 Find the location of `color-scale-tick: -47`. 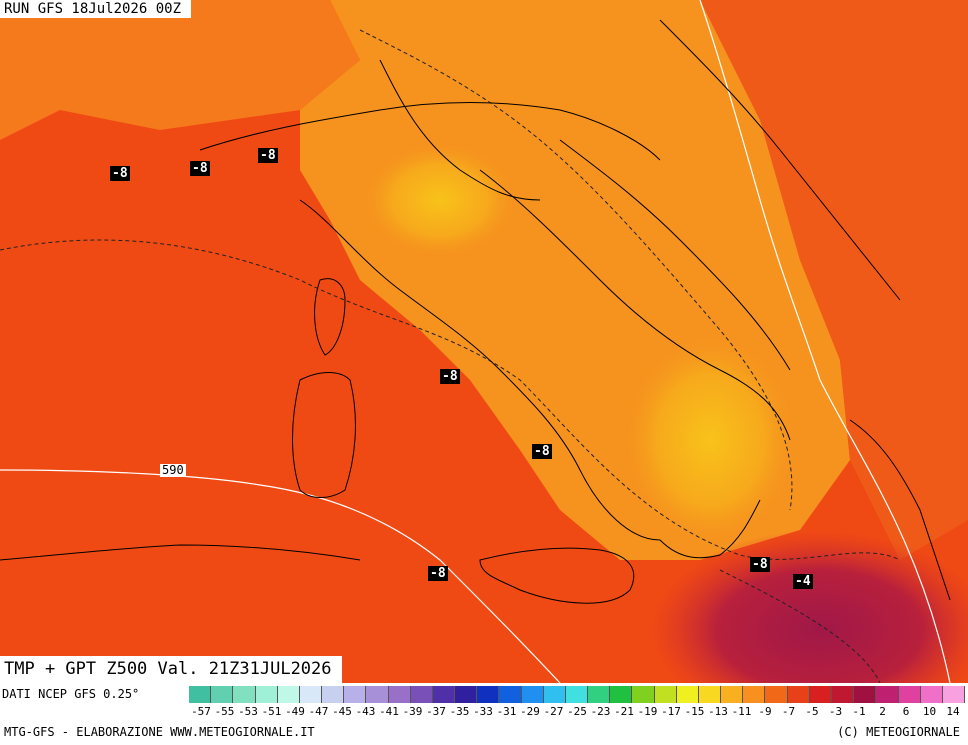

color-scale-tick: -47 is located at coordinates (318, 711).